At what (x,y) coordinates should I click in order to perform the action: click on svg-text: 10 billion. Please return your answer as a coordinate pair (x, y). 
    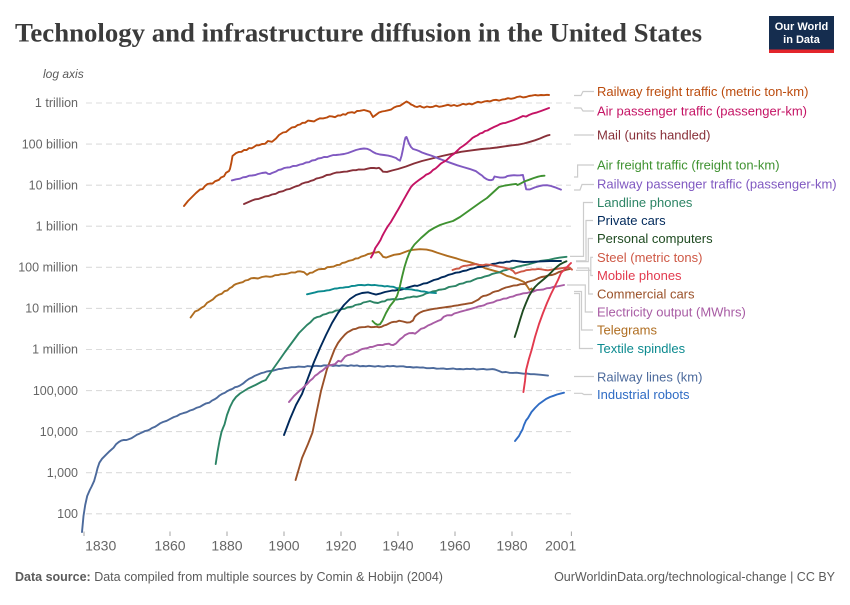
    Looking at the image, I should click on (53, 185).